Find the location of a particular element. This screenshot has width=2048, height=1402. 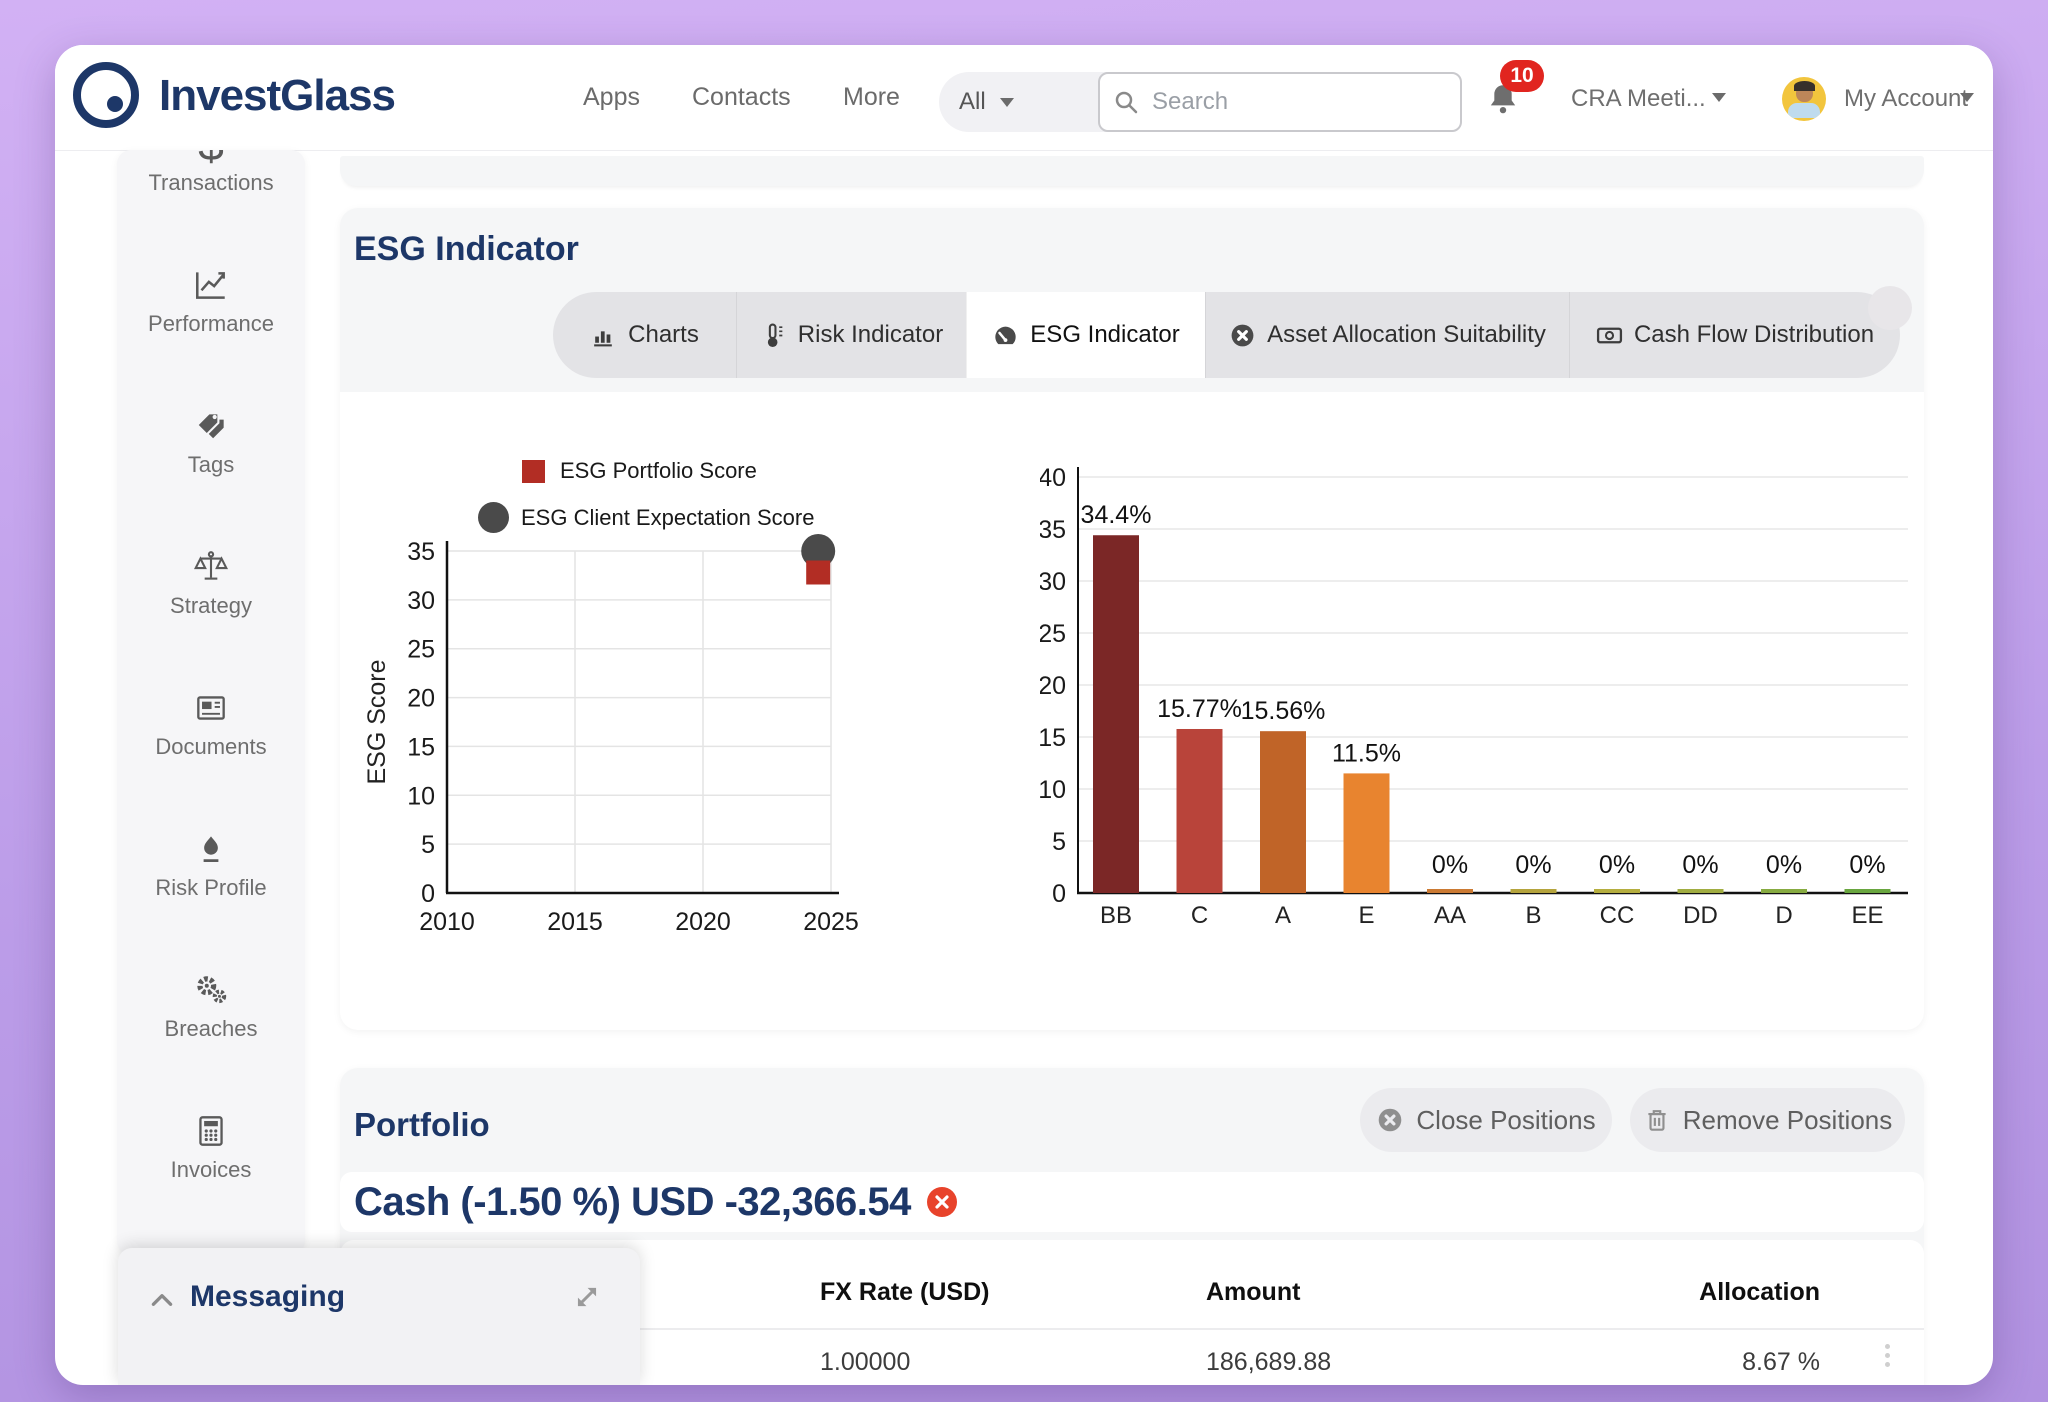

svg-text: 15.56% is located at coordinates (1283, 711).